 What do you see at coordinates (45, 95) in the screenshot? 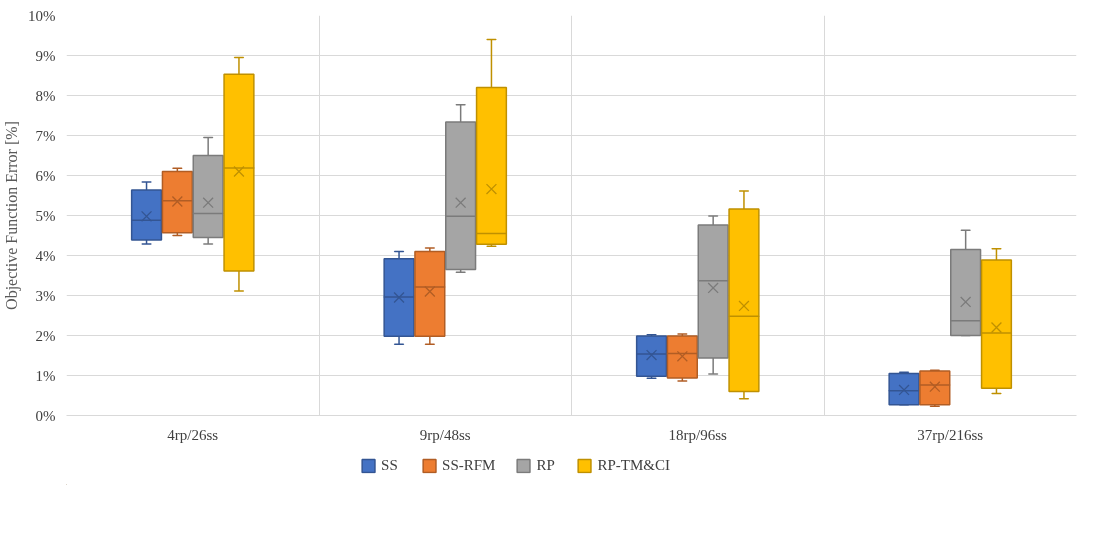
I see `y-tick-label: 8%` at bounding box center [45, 95].